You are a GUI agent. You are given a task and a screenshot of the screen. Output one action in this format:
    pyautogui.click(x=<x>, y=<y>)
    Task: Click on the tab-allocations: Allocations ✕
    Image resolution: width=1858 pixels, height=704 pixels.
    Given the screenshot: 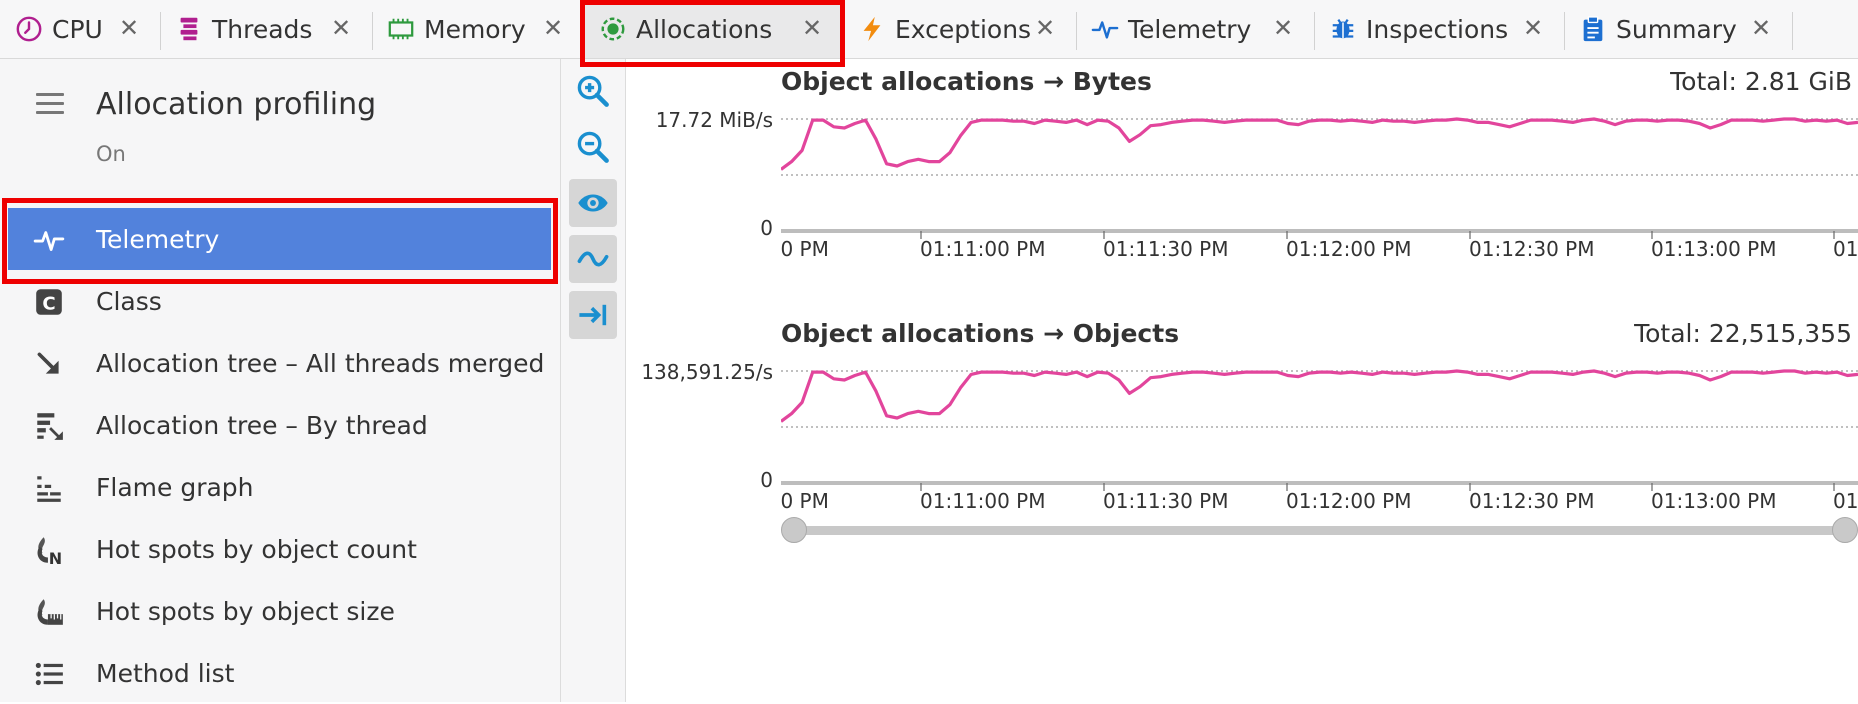 What is the action you would take?
    pyautogui.click(x=713, y=29)
    